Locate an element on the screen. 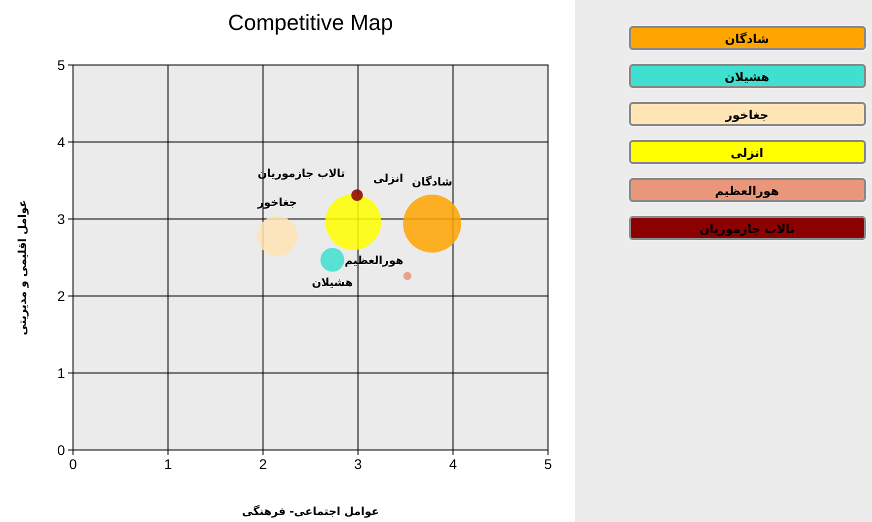 This screenshot has width=872, height=522. y-tick-label: 0 is located at coordinates (61, 450).